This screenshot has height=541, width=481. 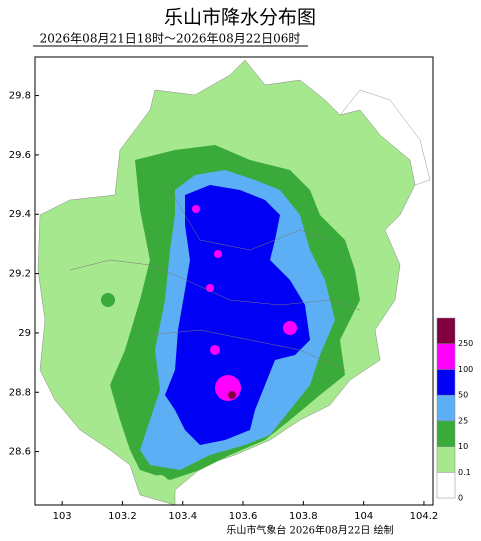 What do you see at coordinates (20, 452) in the screenshot?
I see `y-tick-label: 28.6` at bounding box center [20, 452].